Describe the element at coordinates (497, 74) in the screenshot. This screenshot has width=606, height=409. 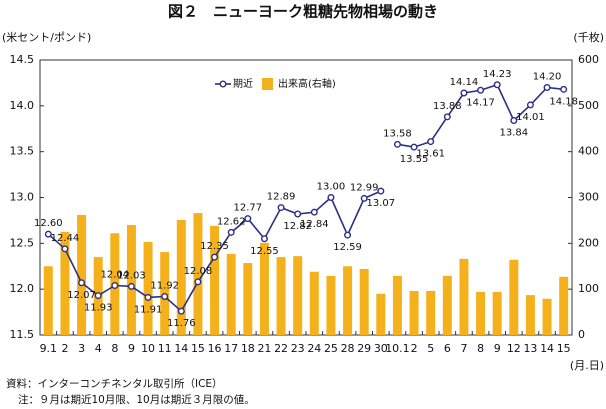
I see `data-label: 14.23` at that location.